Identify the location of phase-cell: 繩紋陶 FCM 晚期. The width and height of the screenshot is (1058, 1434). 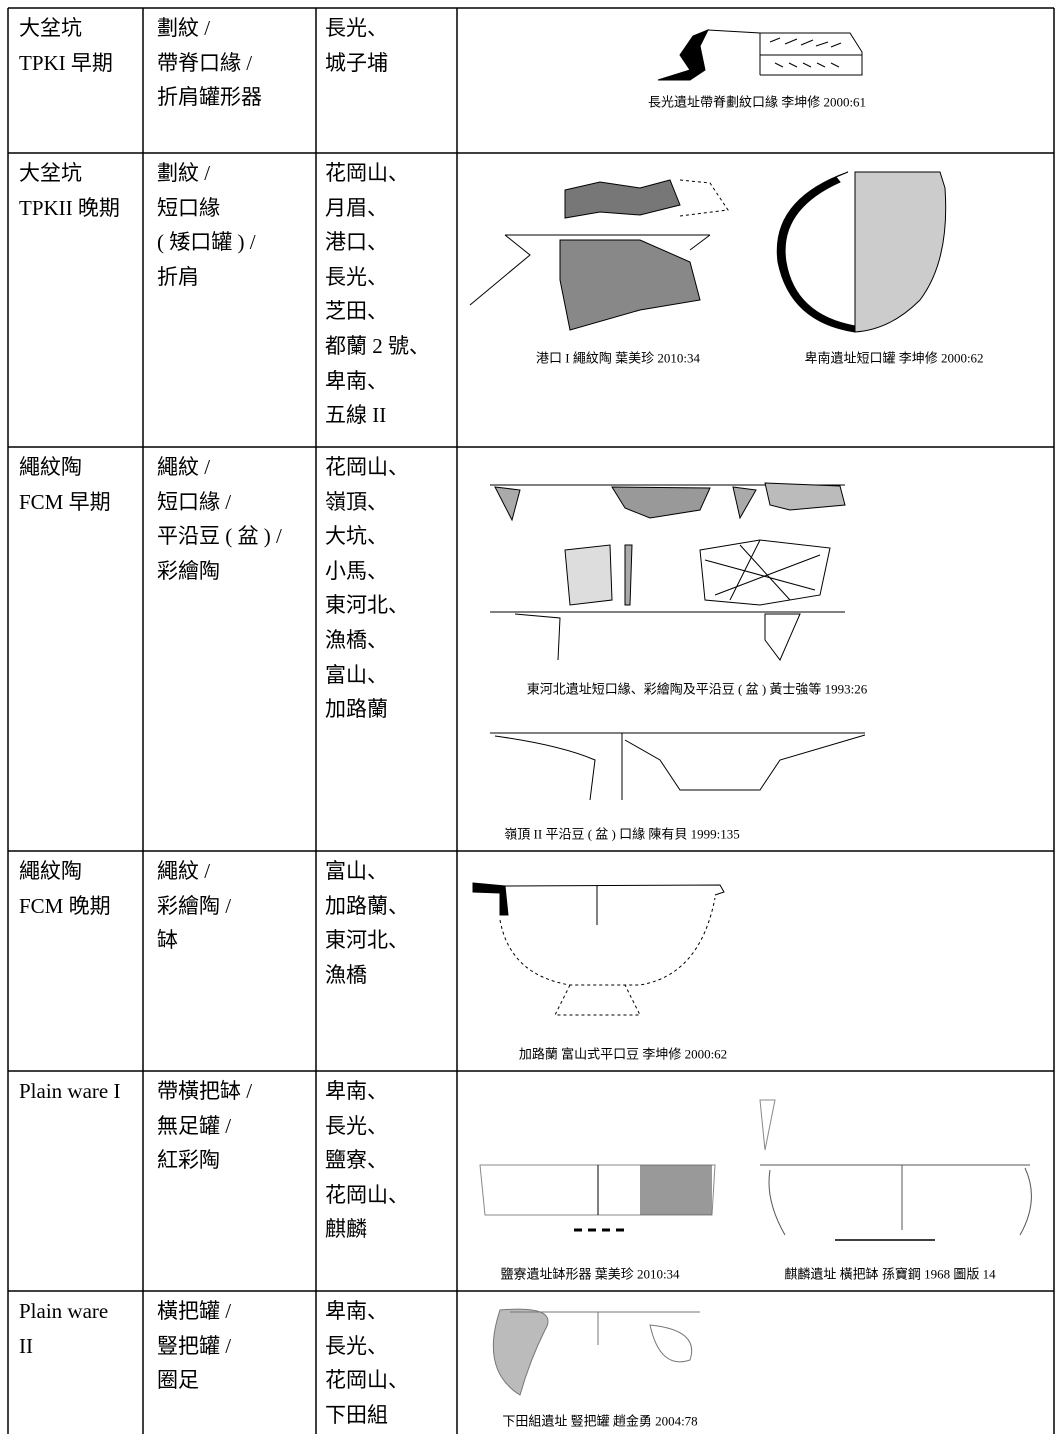
(65, 888).